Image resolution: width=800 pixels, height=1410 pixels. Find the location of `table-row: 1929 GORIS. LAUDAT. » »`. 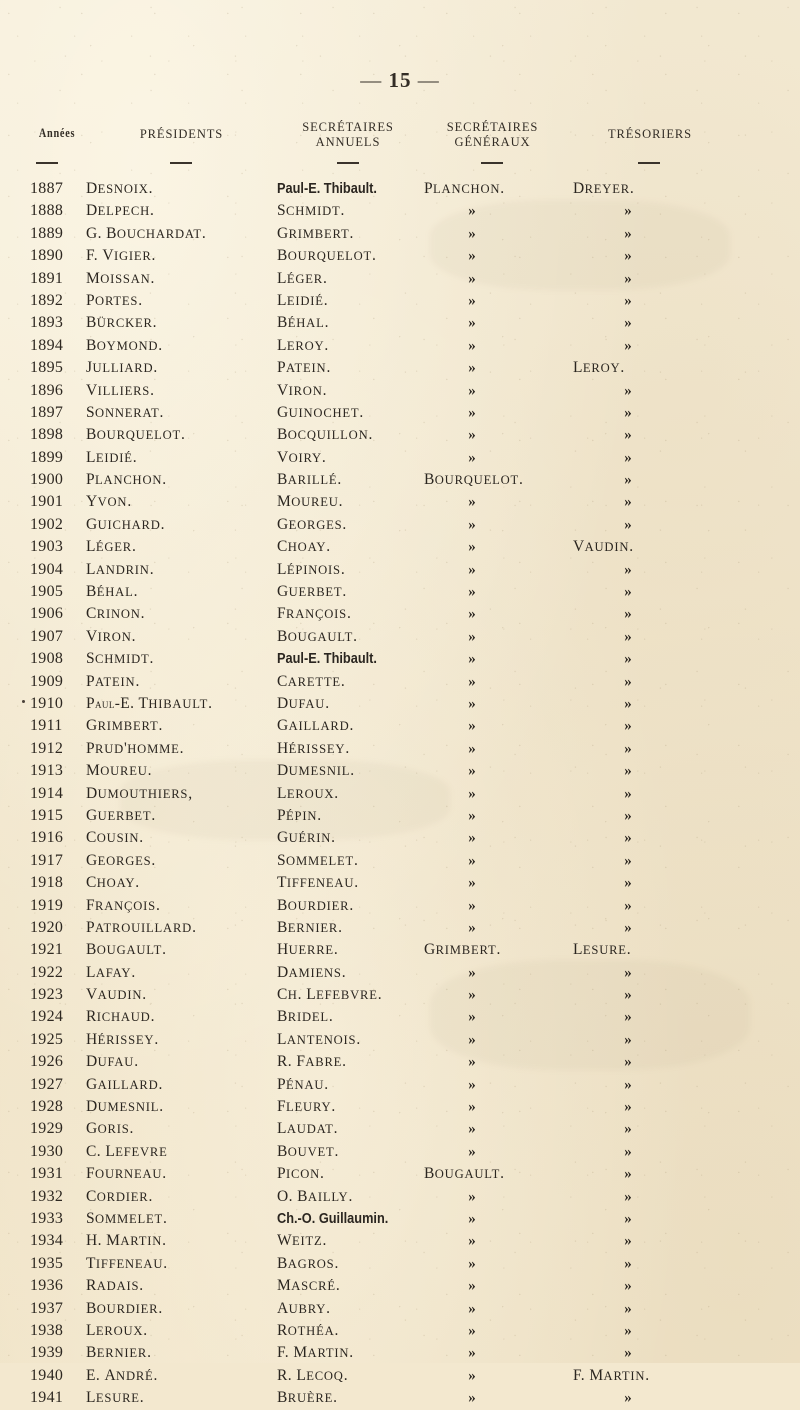

table-row: 1929 GORIS. LAUDAT. » » is located at coordinates (400, 1129).